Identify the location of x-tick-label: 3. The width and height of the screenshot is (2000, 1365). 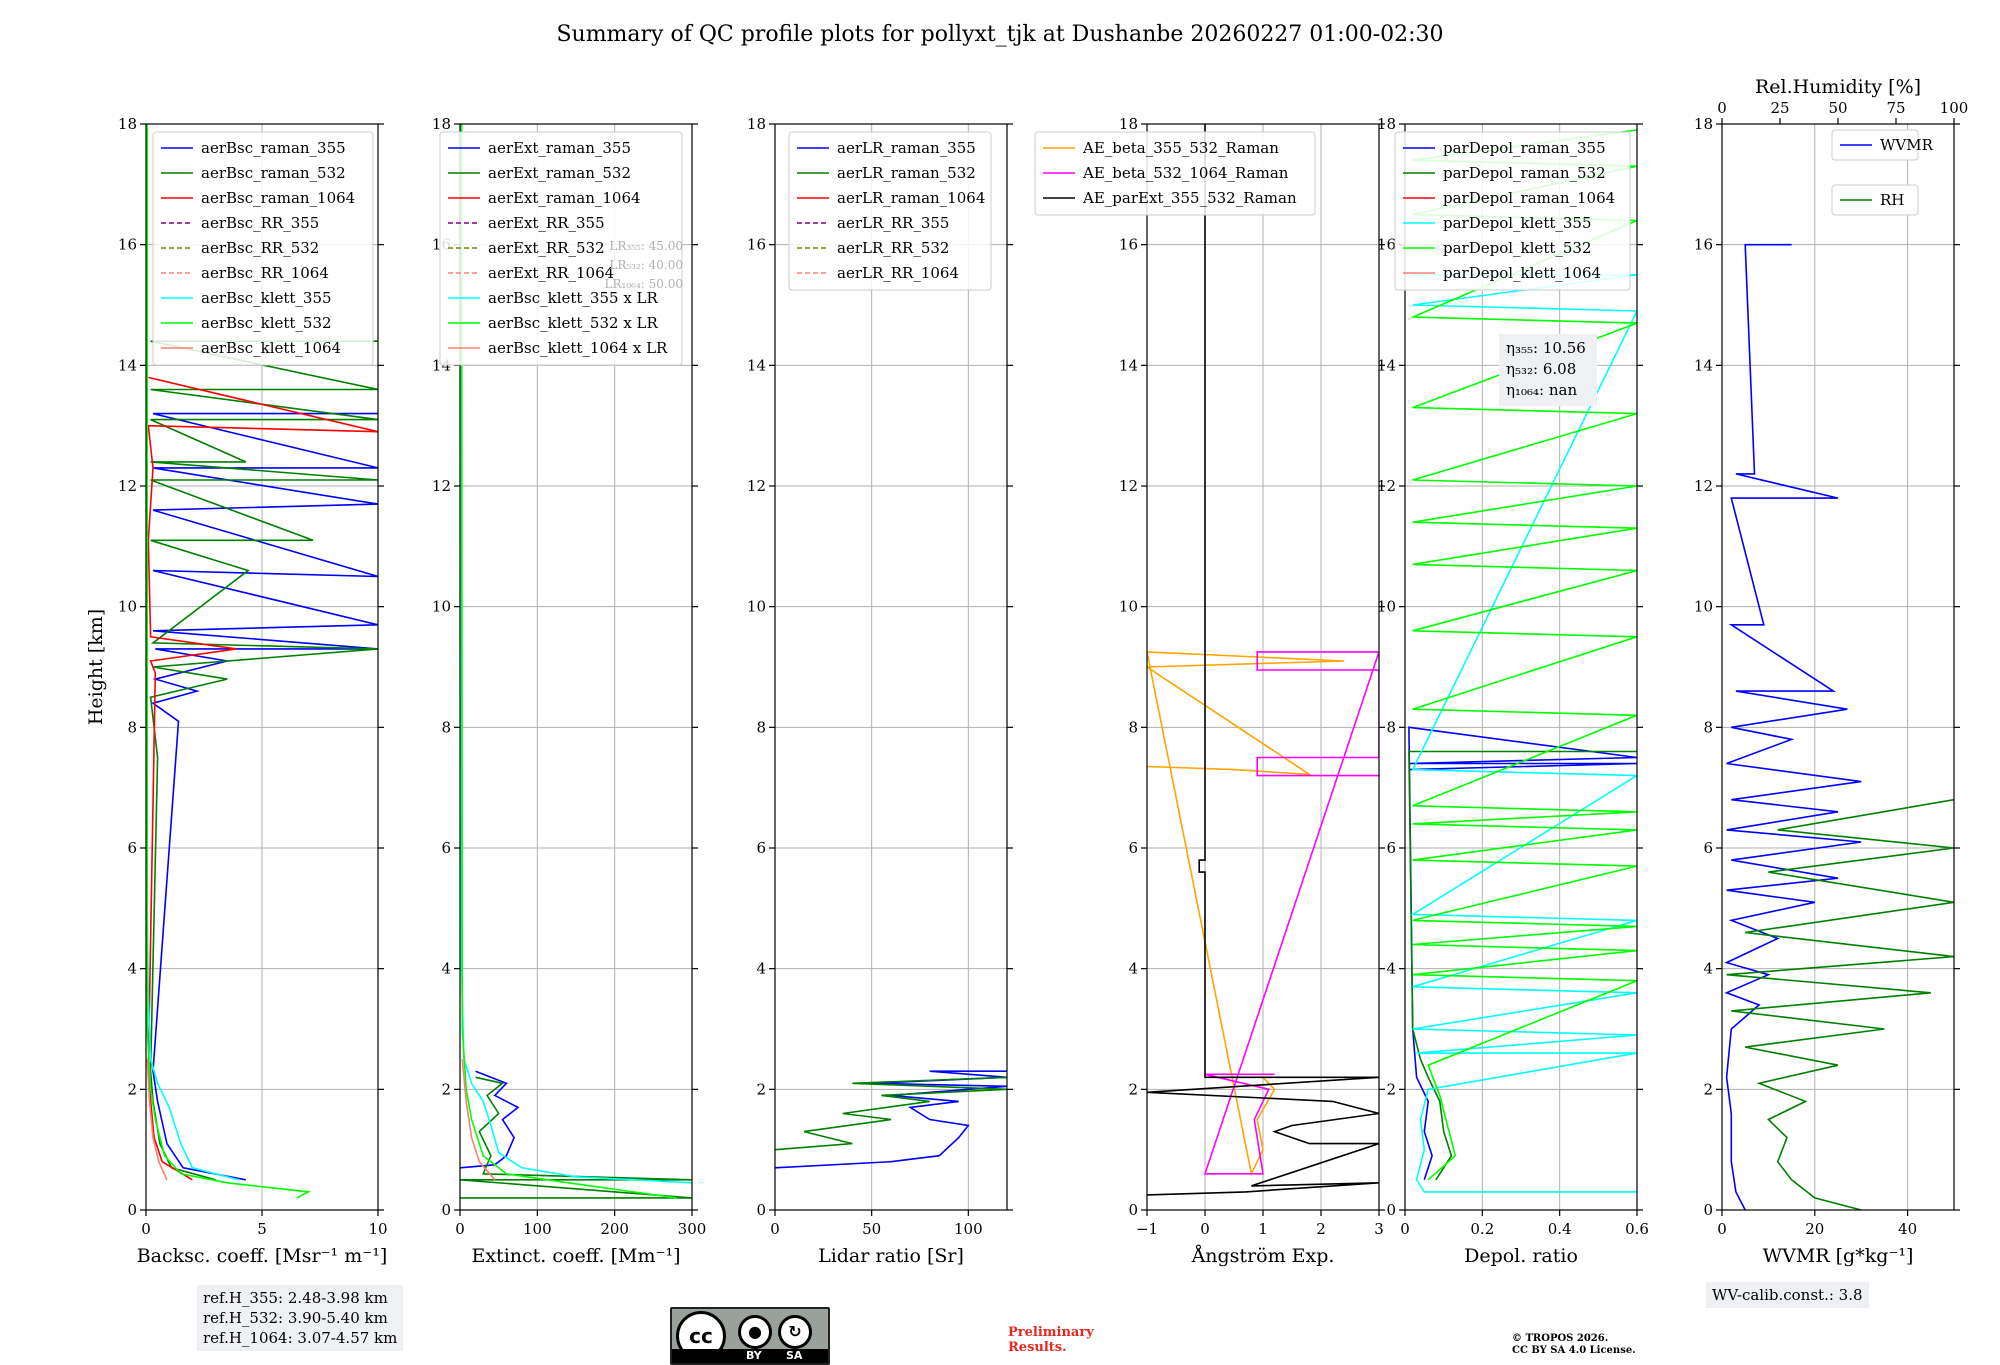
(1379, 1229).